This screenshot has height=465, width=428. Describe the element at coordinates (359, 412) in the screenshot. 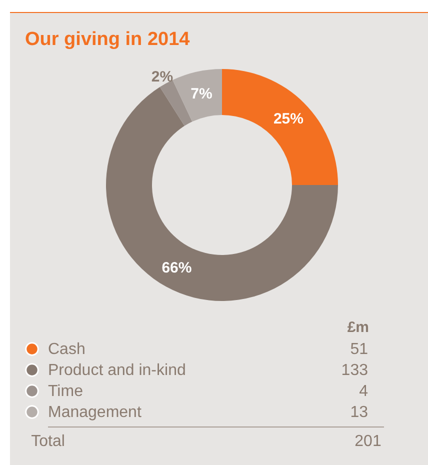

I see `text: 13` at that location.